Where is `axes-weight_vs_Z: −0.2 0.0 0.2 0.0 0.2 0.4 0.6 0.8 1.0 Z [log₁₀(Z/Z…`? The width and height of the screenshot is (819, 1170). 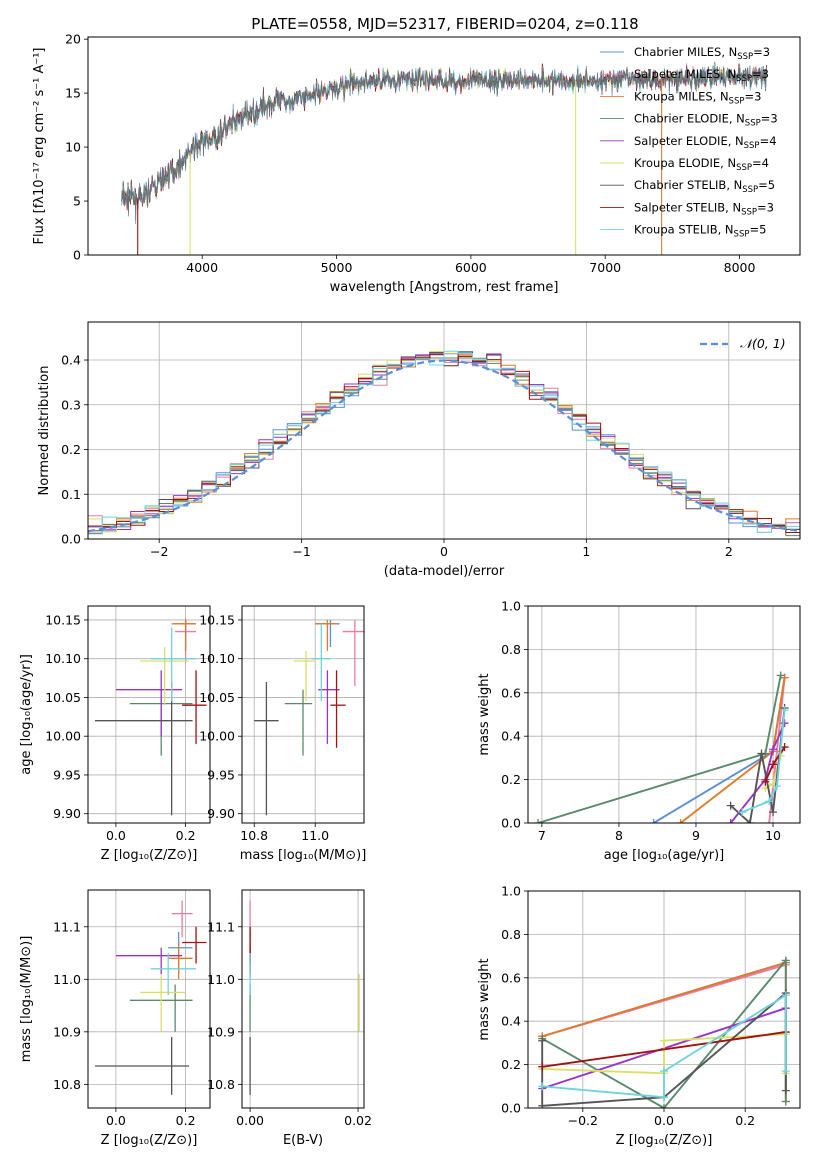 axes-weight_vs_Z: −0.2 0.0 0.2 0.0 0.2 0.4 0.6 0.8 1.0 Z [log₁₀(Z/Z… is located at coordinates (639, 1016).